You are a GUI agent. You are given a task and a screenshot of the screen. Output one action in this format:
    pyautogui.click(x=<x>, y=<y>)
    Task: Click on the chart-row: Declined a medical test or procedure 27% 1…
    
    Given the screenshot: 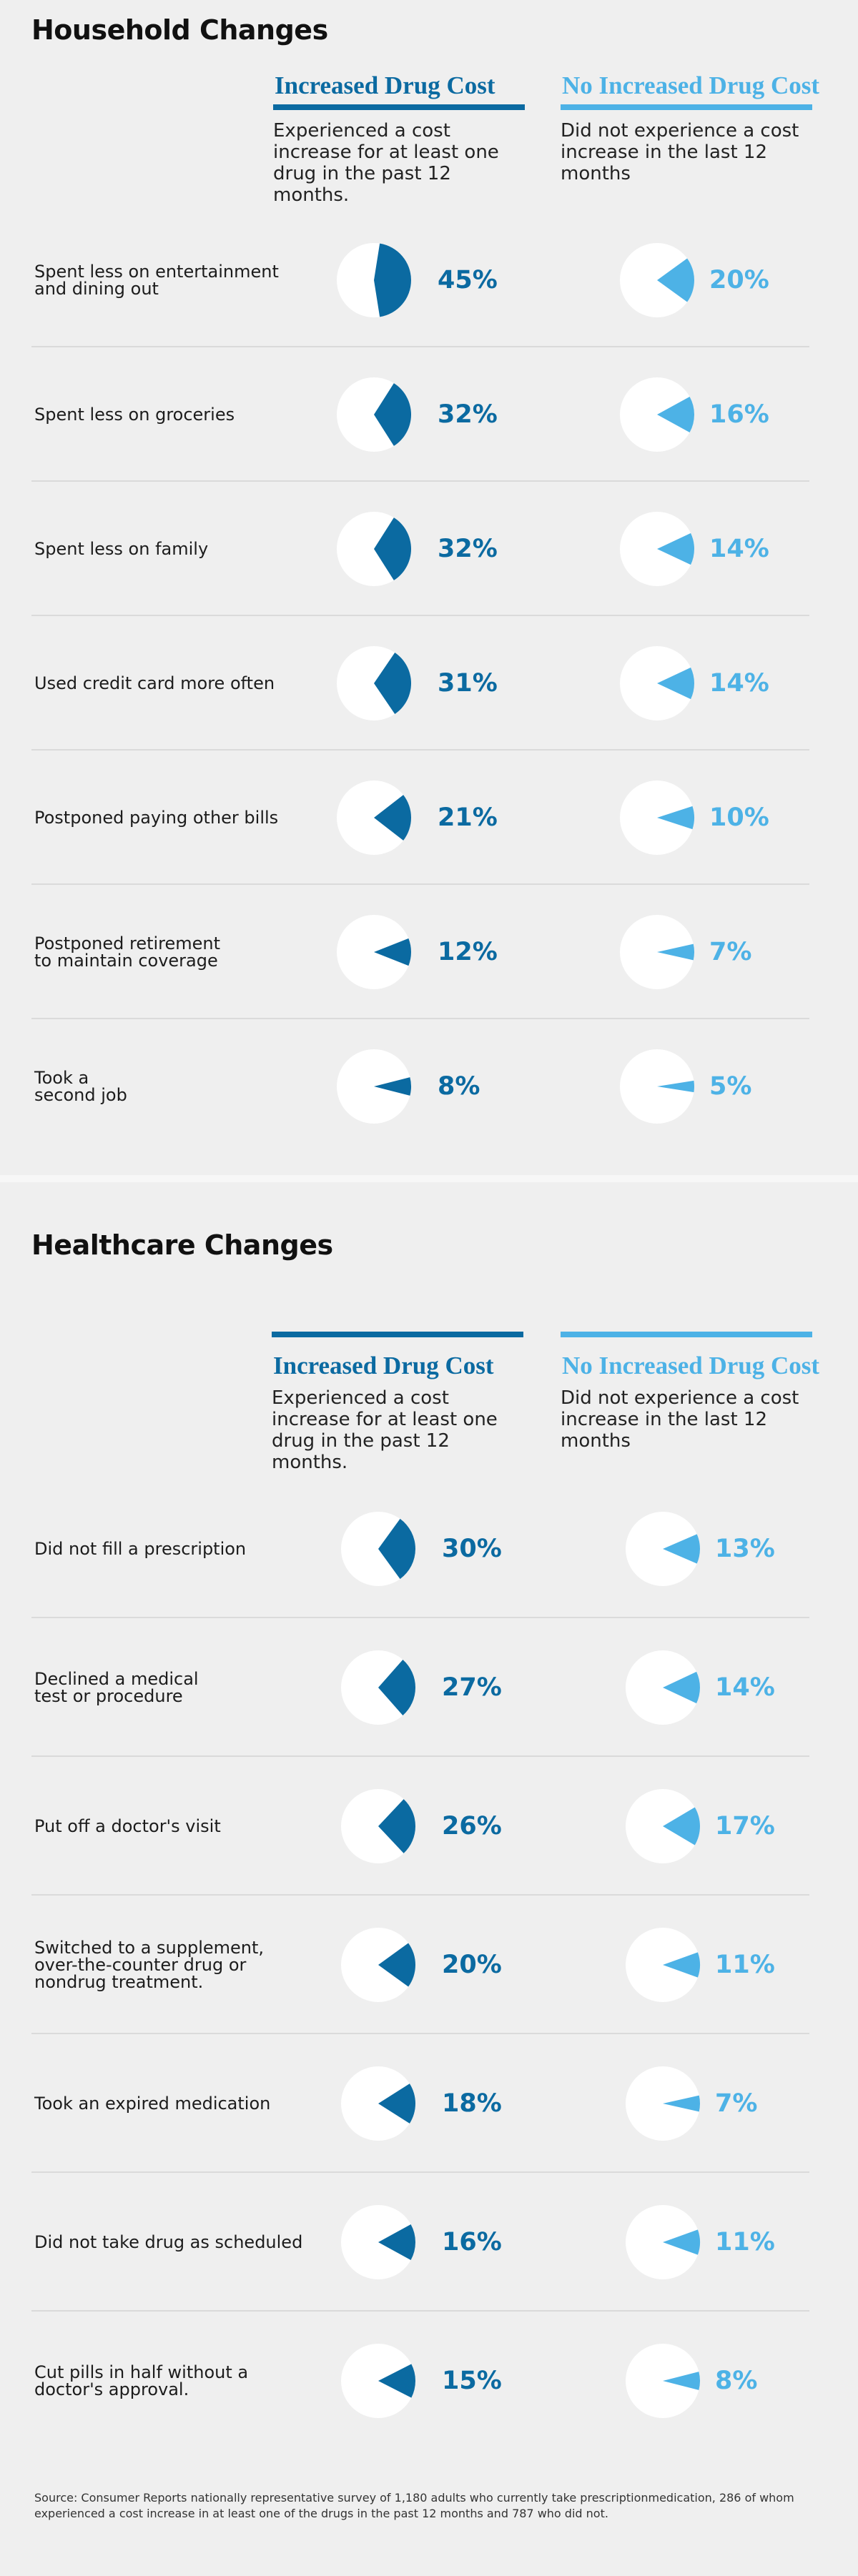 What is the action you would take?
    pyautogui.click(x=429, y=1688)
    